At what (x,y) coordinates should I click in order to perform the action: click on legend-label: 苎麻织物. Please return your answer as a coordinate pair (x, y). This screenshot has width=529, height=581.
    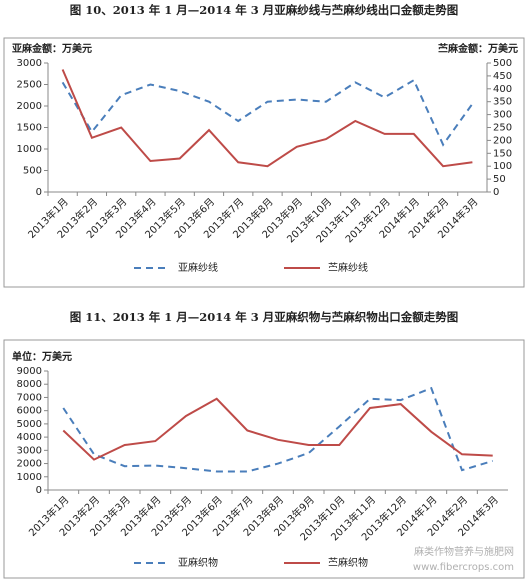
    Looking at the image, I should click on (348, 562).